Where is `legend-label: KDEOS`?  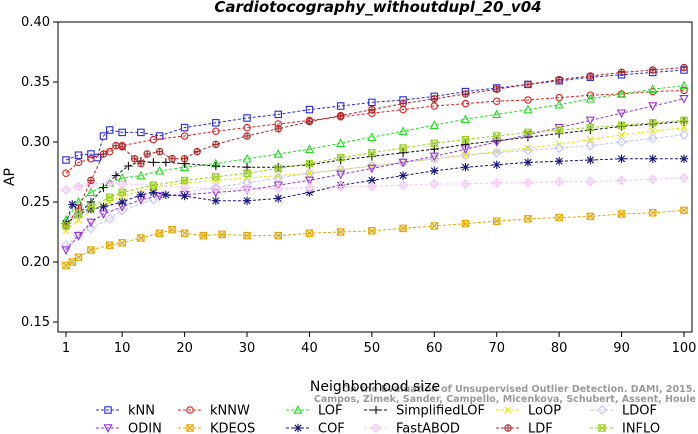
legend-label: KDEOS is located at coordinates (232, 428).